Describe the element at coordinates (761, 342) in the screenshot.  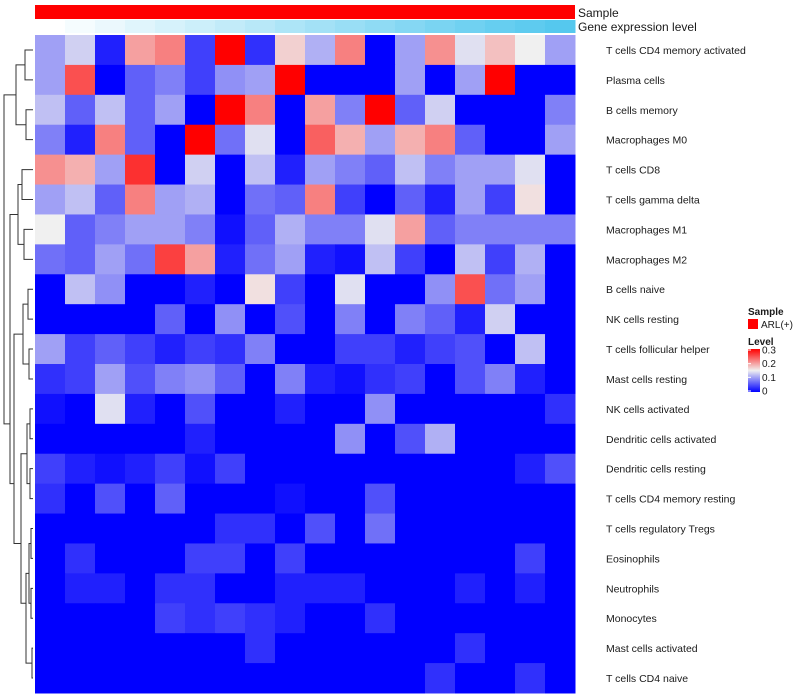
I see `legend-level-title: Level` at that location.